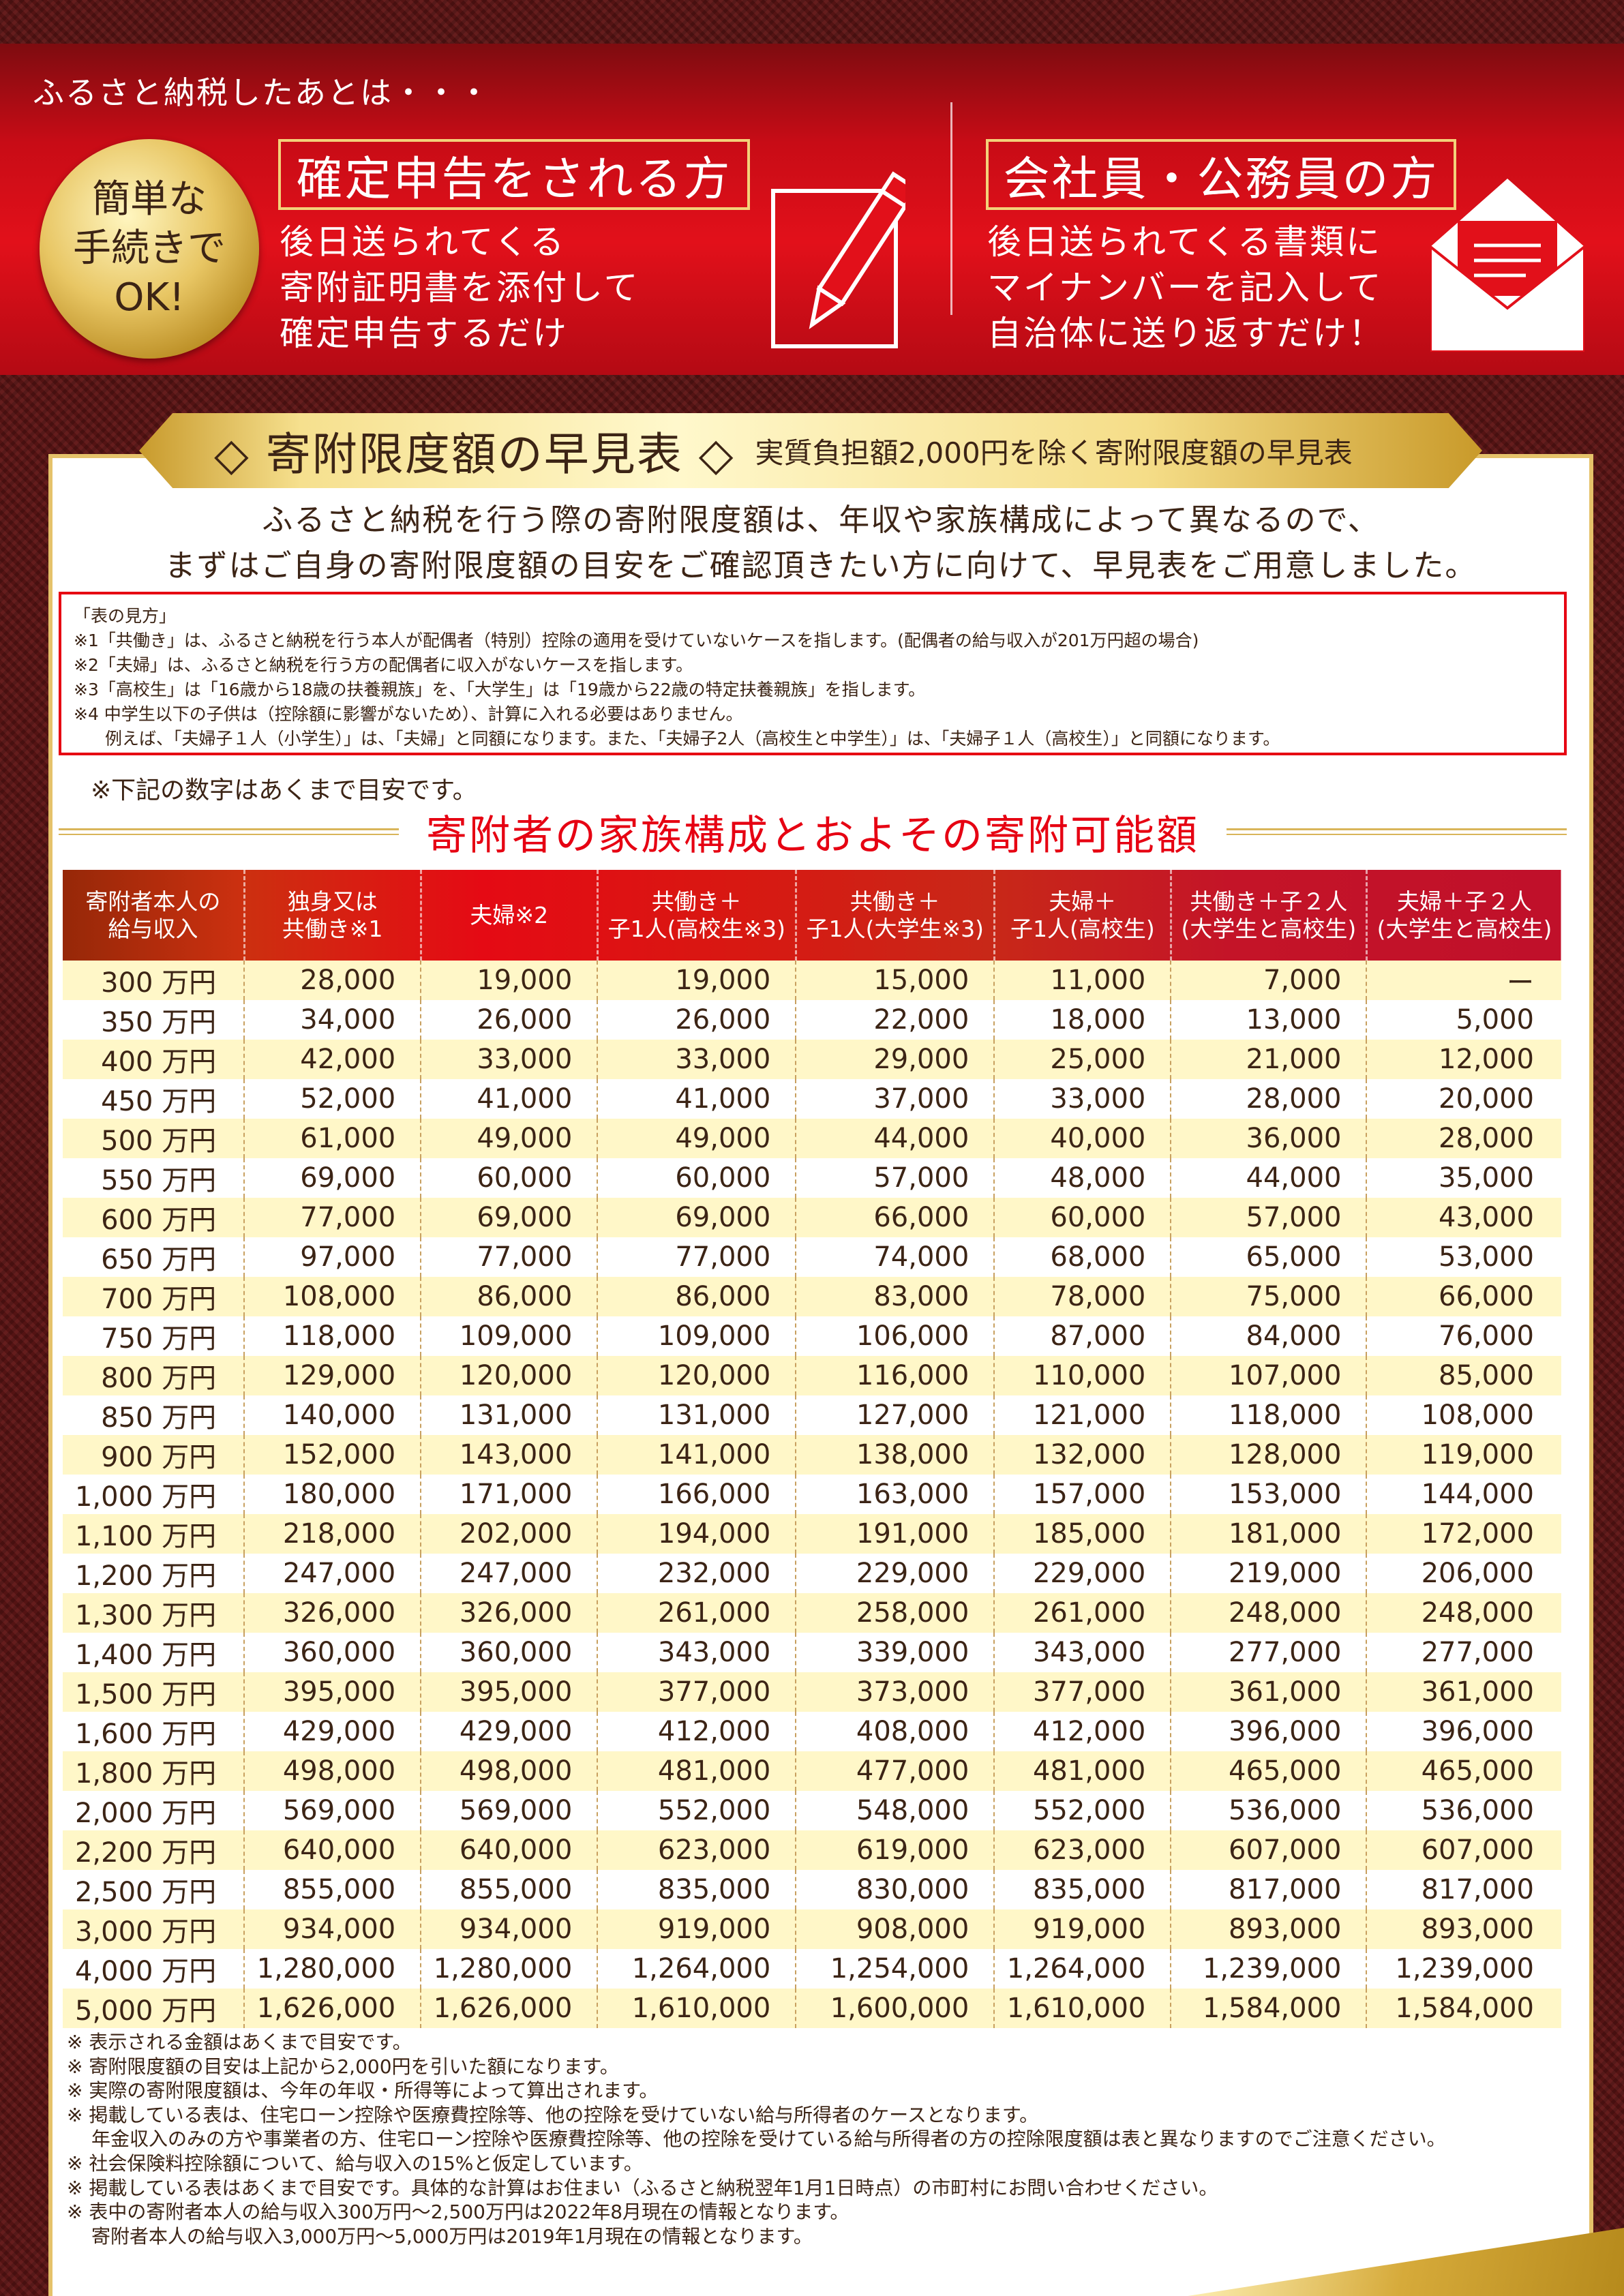 This screenshot has width=1624, height=2296. I want to click on column-header-line: 給与収入, so click(153, 928).